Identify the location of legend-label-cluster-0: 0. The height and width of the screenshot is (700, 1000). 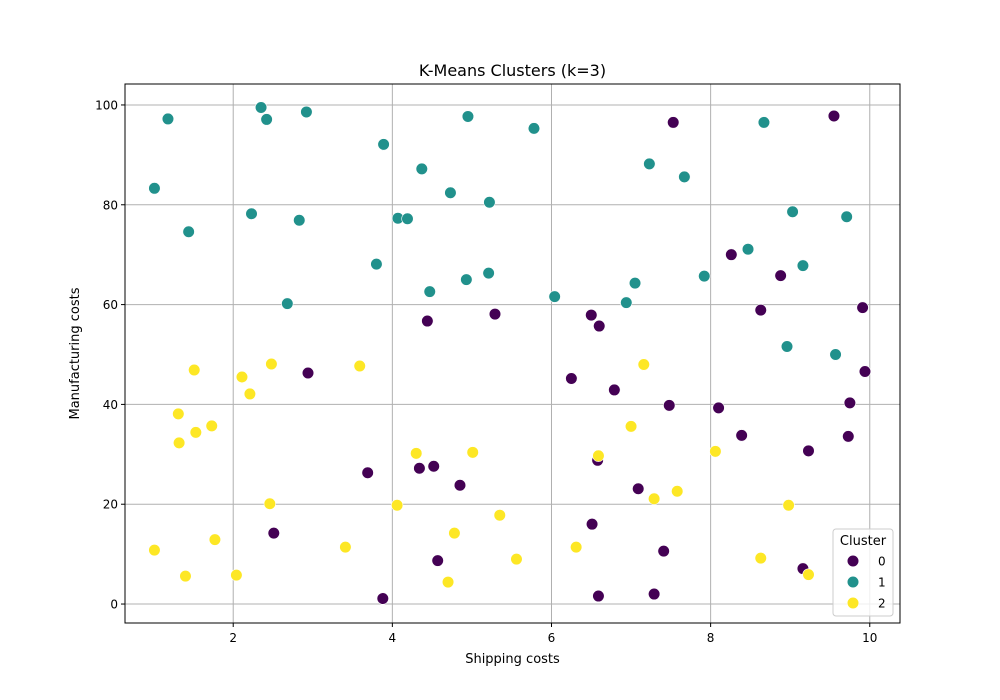
(882, 562).